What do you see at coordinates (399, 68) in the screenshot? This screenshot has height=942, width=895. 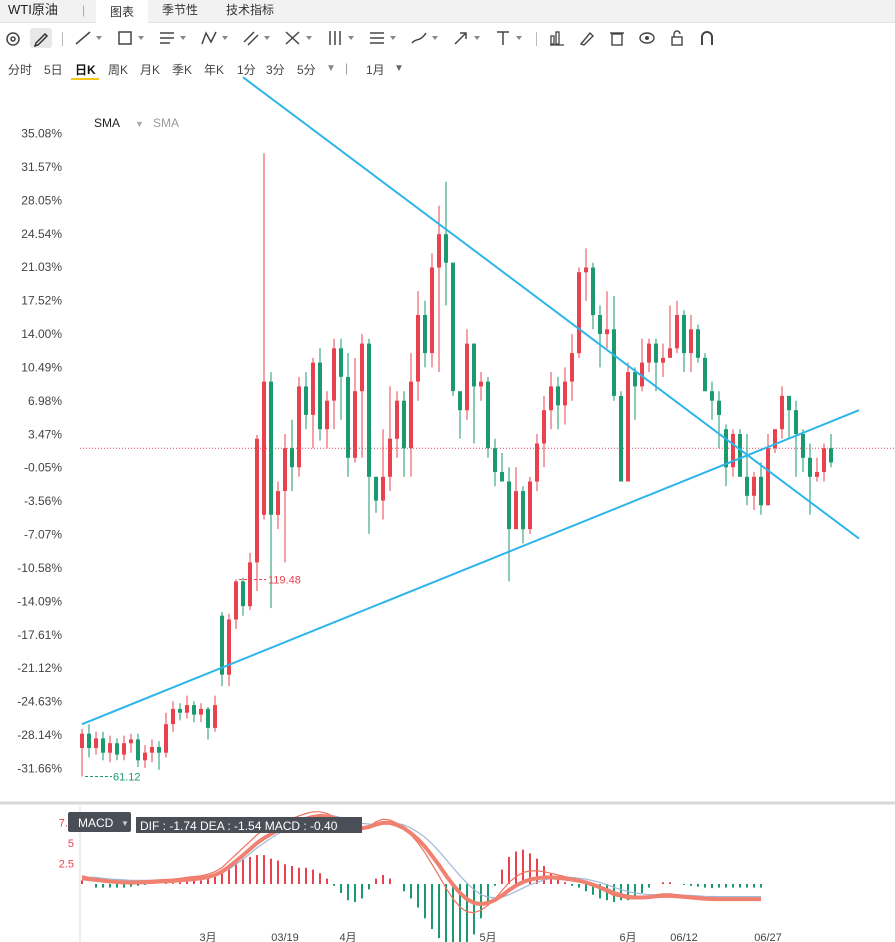 I see `range-dropdown-icon: ▼` at bounding box center [399, 68].